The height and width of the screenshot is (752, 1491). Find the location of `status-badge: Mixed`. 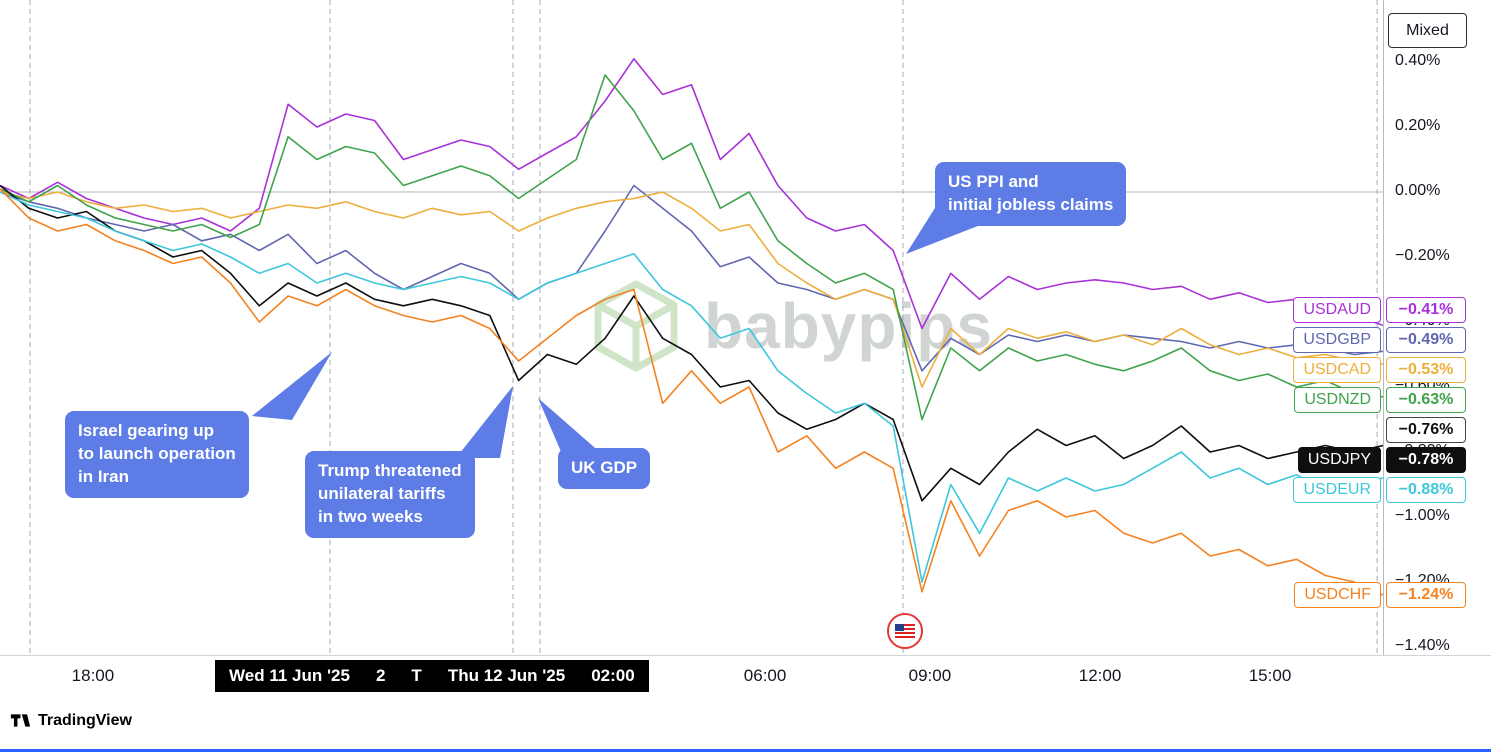

status-badge: Mixed is located at coordinates (1427, 30).